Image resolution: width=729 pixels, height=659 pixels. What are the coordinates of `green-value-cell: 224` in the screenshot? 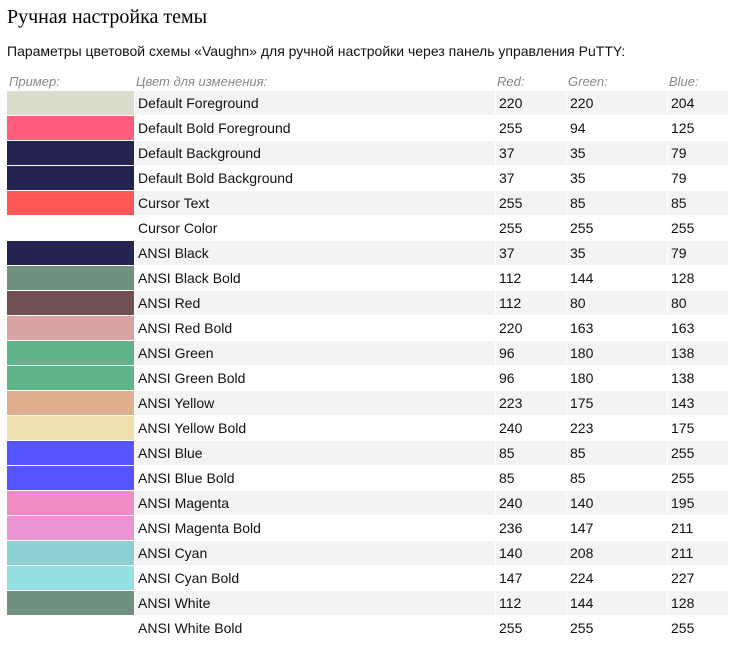 It's located at (616, 578).